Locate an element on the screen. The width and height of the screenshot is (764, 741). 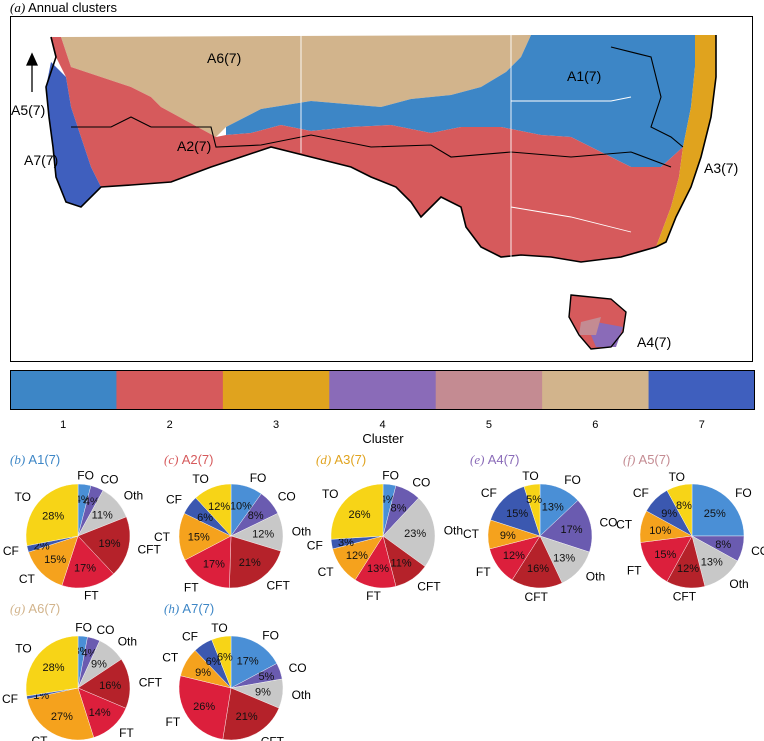
map-region-a6 is located at coordinates (296, 86).